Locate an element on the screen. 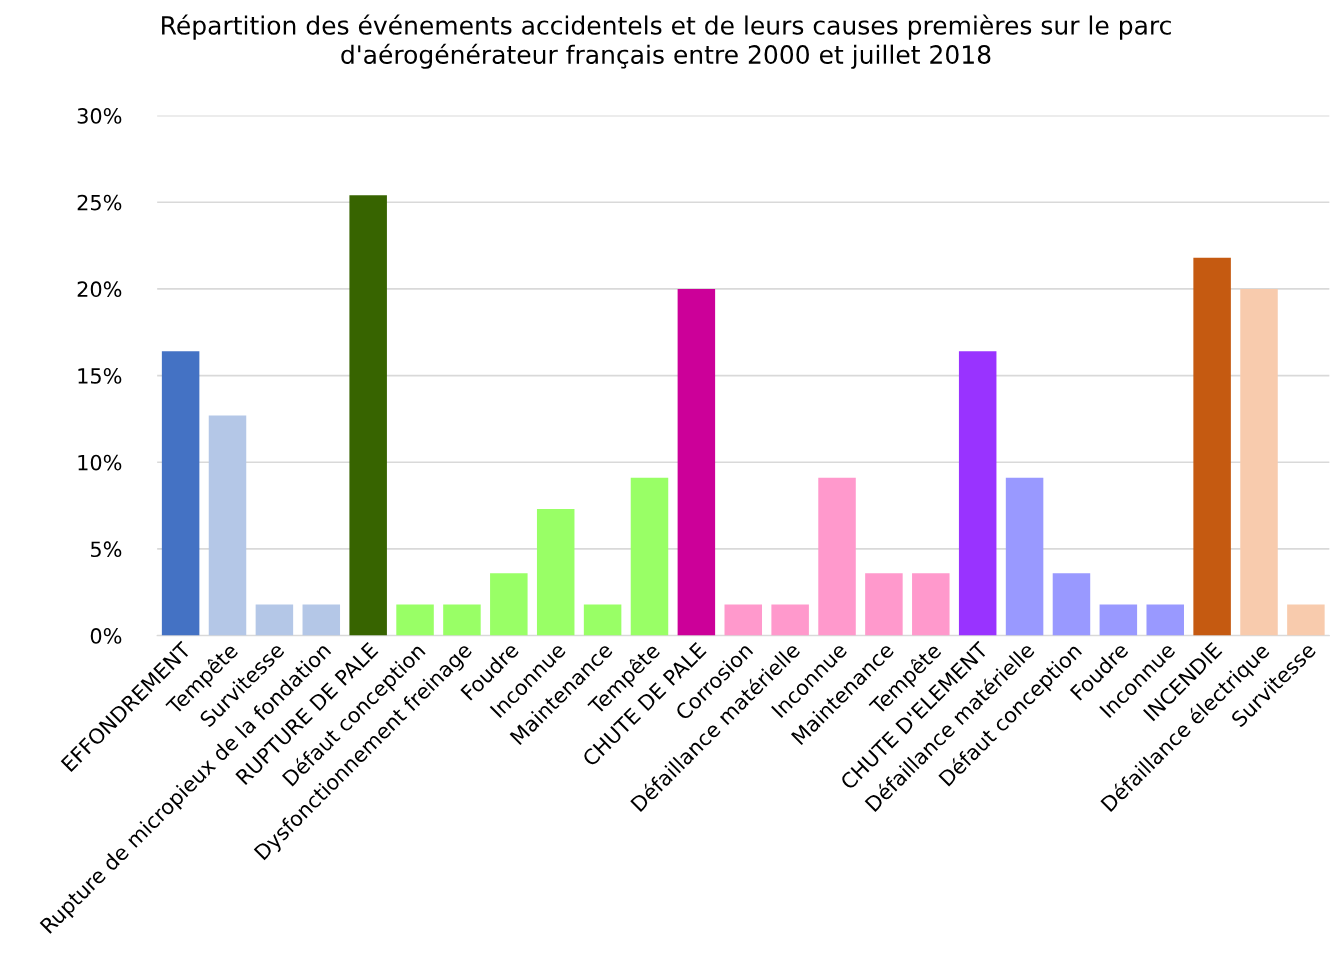 This screenshot has width=1332, height=963. chart-title: Répartition des événements accidentels et de leurs causes premières sur le parc d'aérogénérateur français entre 2000 et juillet 2018 is located at coordinates (666, 41).